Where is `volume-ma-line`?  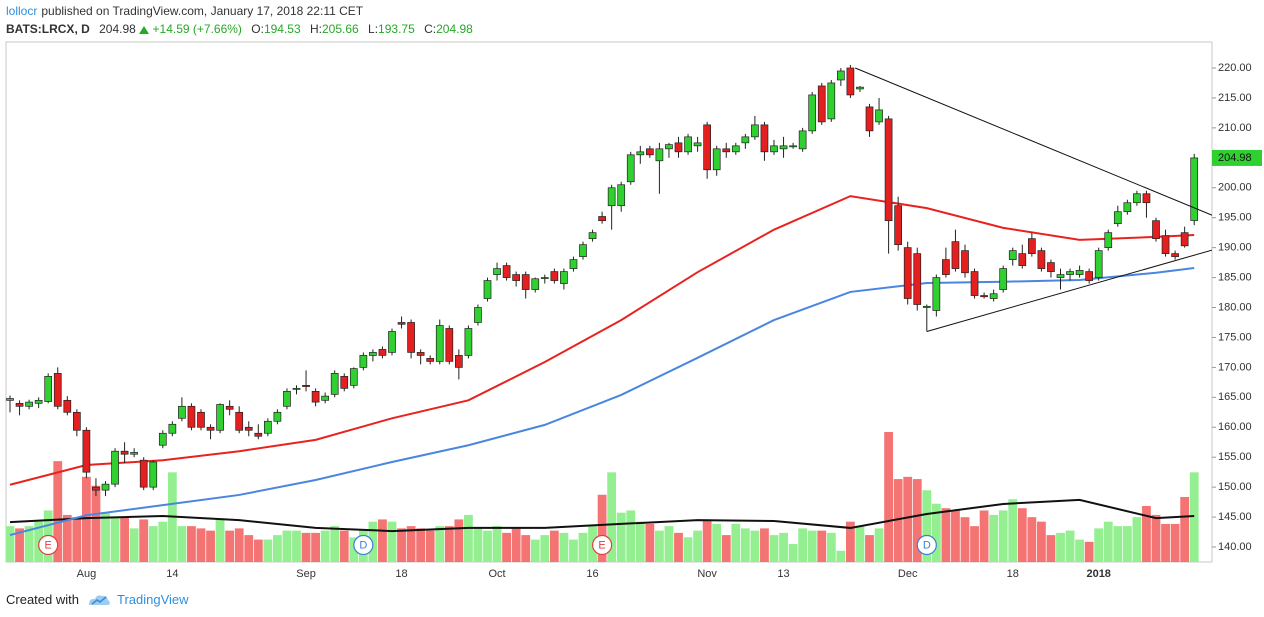 volume-ma-line is located at coordinates (602, 515).